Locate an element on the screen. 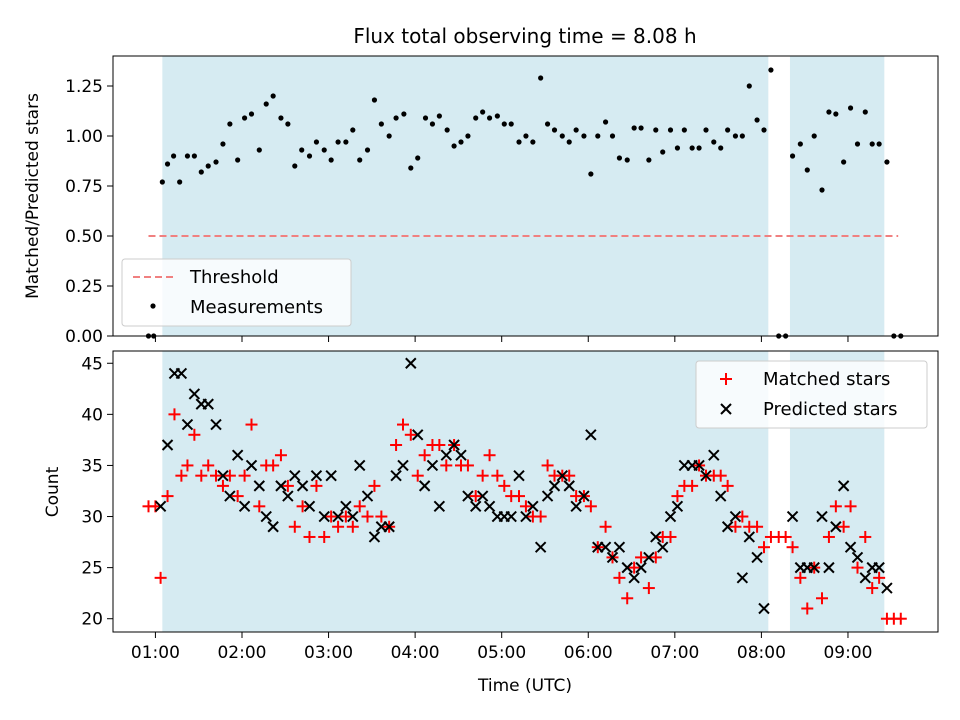 This screenshot has height=720, width=960. observing-window-band is located at coordinates (837, 196).